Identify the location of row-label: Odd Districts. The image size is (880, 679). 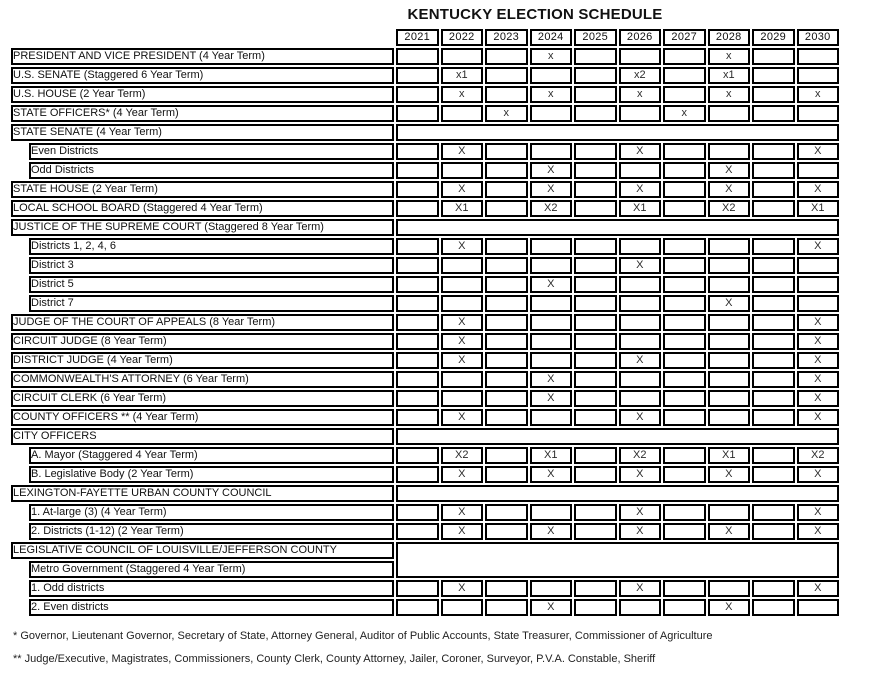
(211, 170).